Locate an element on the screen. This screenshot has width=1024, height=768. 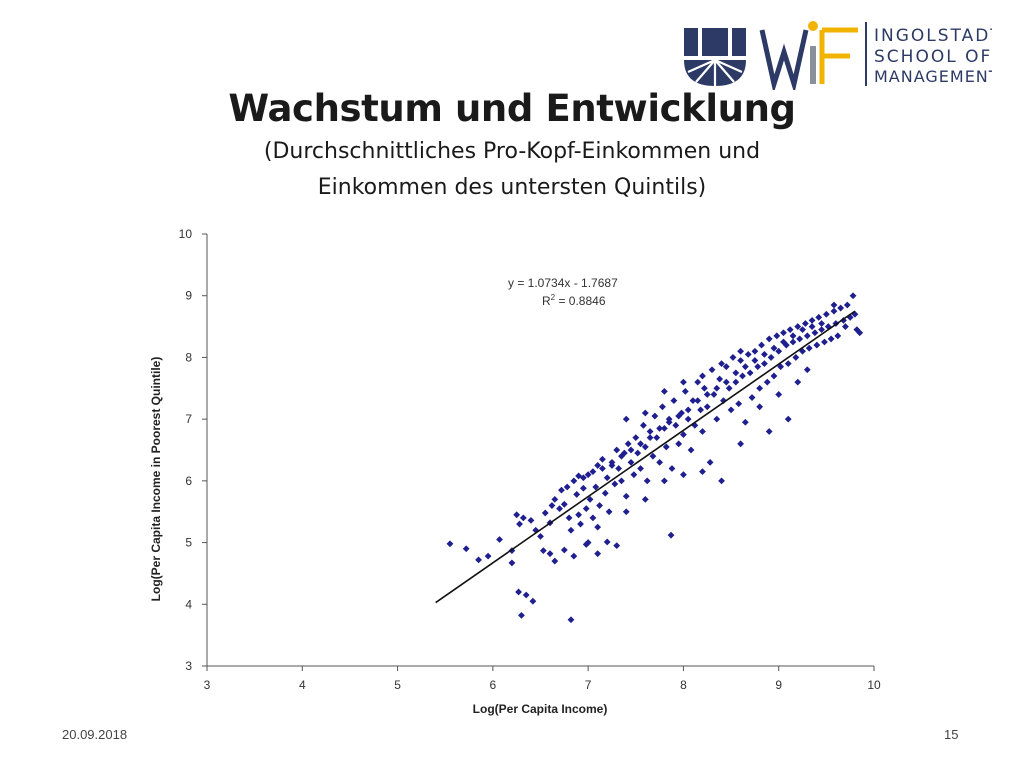
school-logo: INGOLSTADT SCHOOL OF MANAGEMENT is located at coordinates (837, 53).